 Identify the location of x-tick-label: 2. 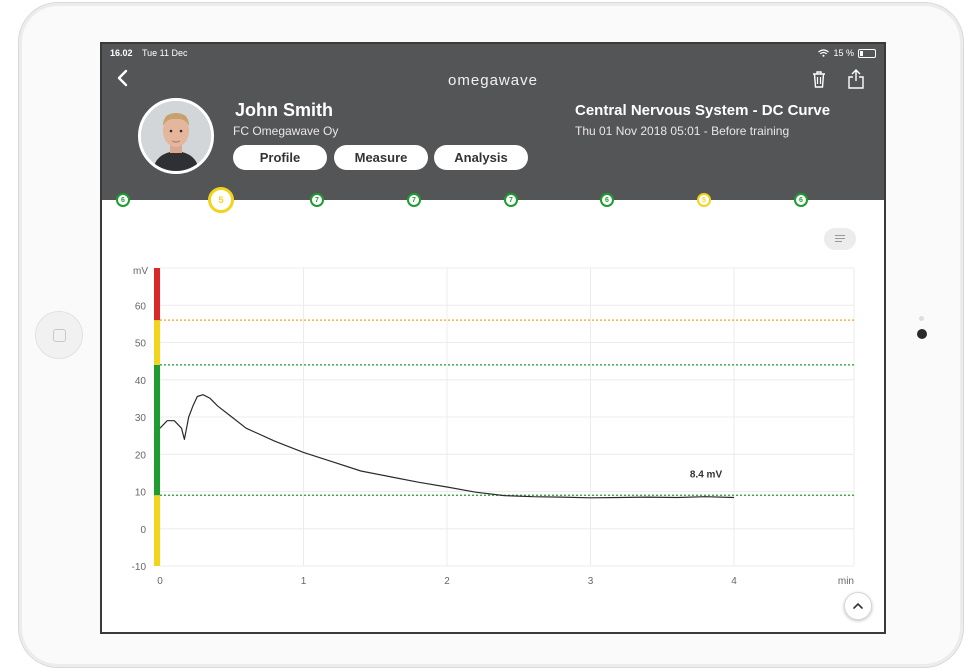
(447, 581).